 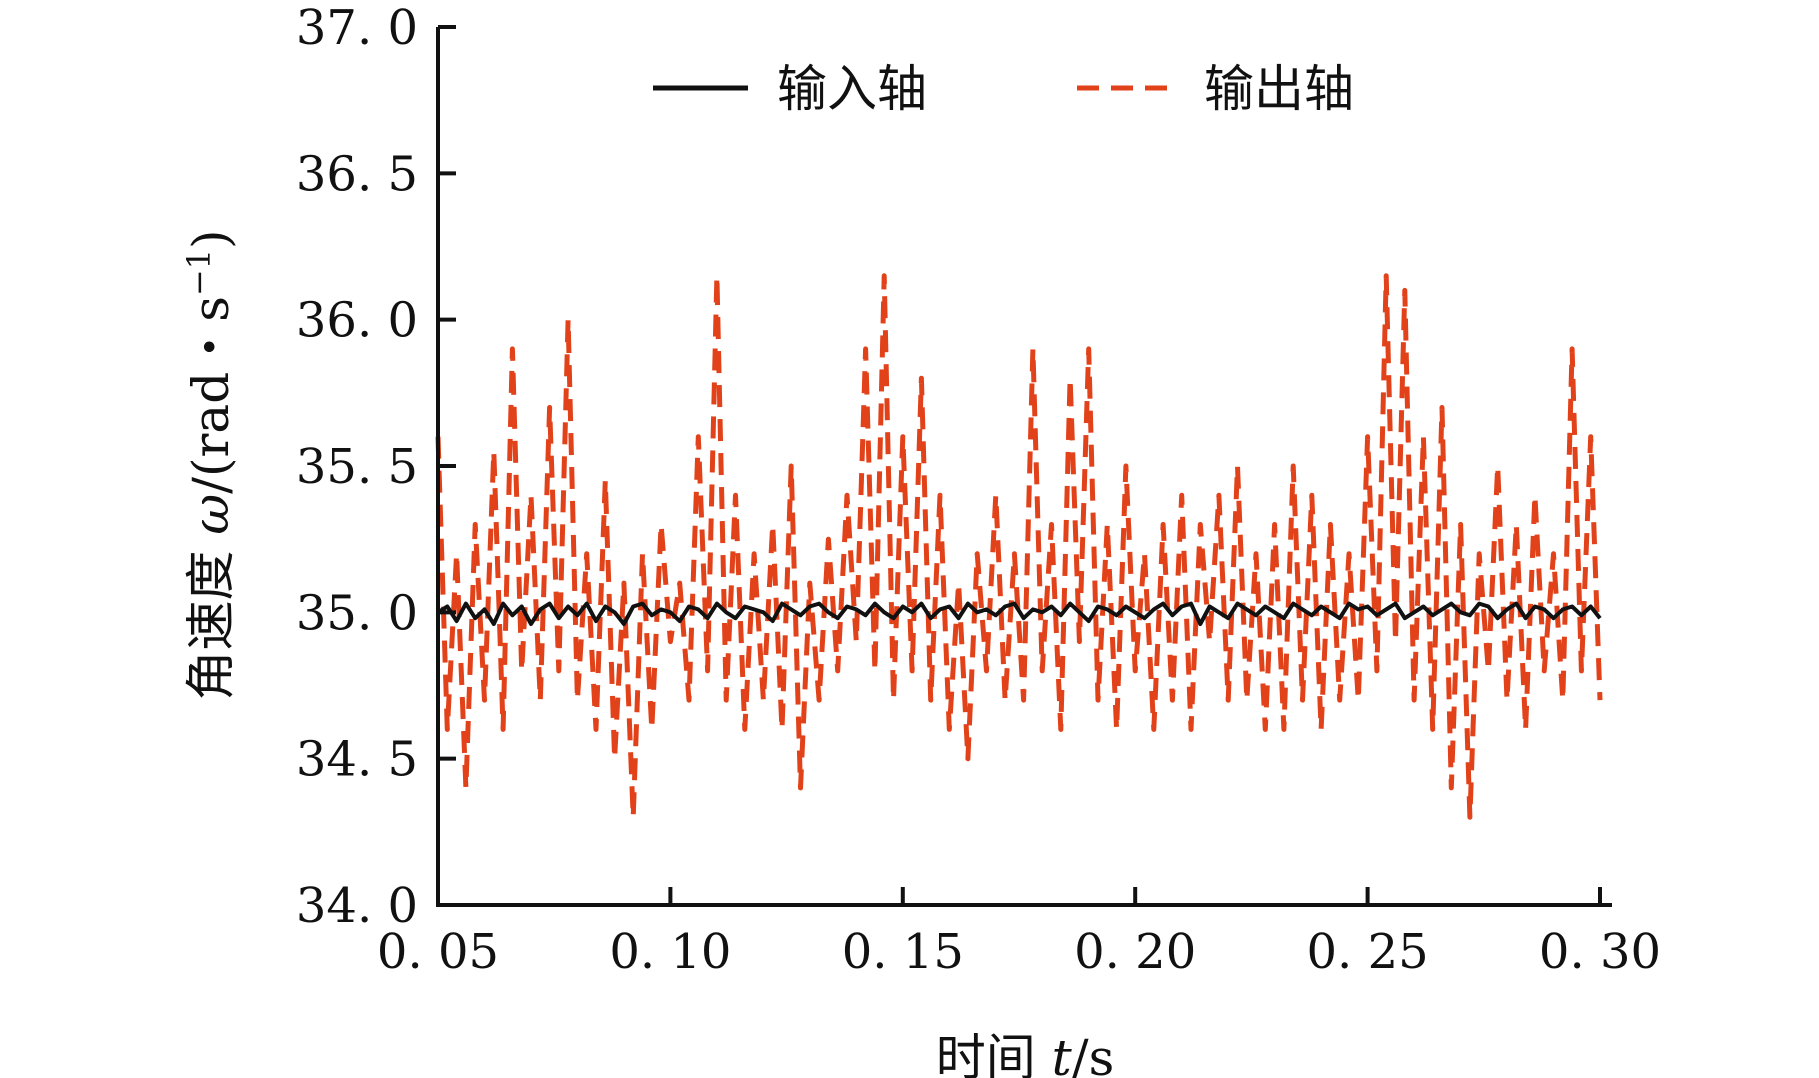 What do you see at coordinates (994, 1053) in the screenshot?
I see `x-axis-title-text: 时间` at bounding box center [994, 1053].